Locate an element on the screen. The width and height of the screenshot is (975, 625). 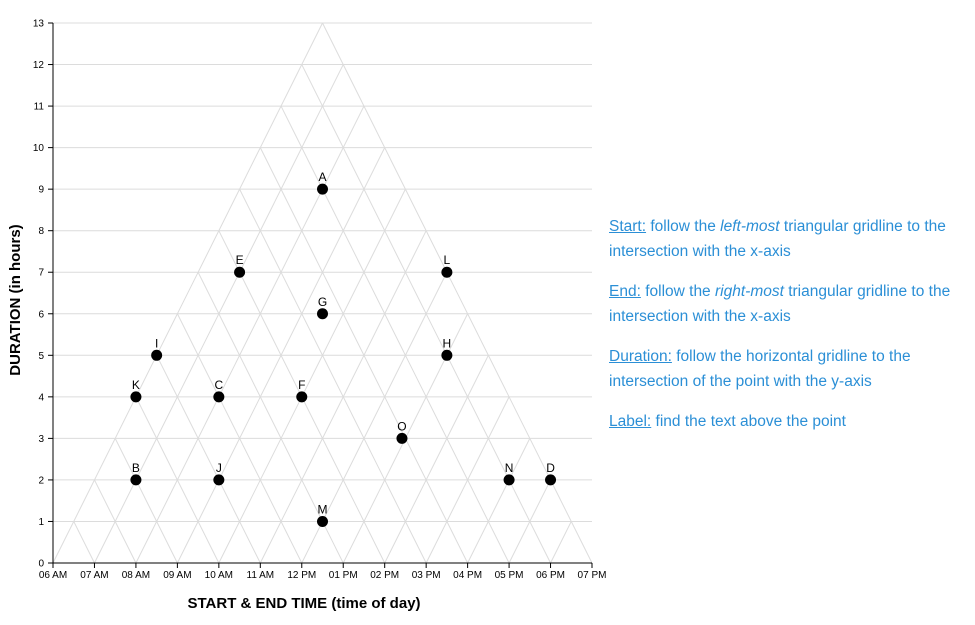
point-label-a: A is located at coordinates (322, 177).